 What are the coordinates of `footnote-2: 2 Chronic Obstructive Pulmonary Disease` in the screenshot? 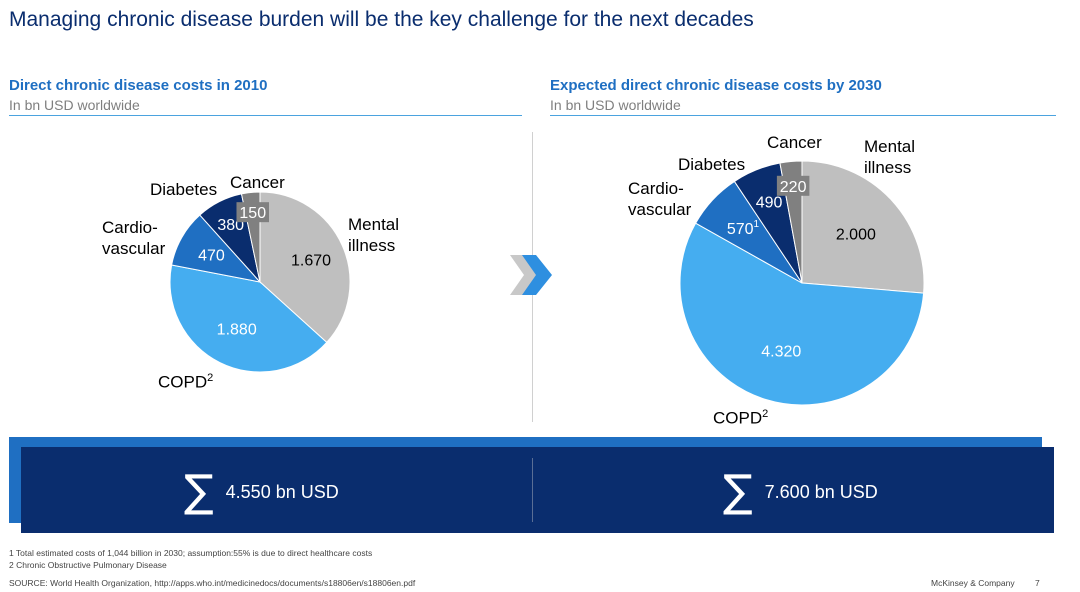 It's located at (88, 565).